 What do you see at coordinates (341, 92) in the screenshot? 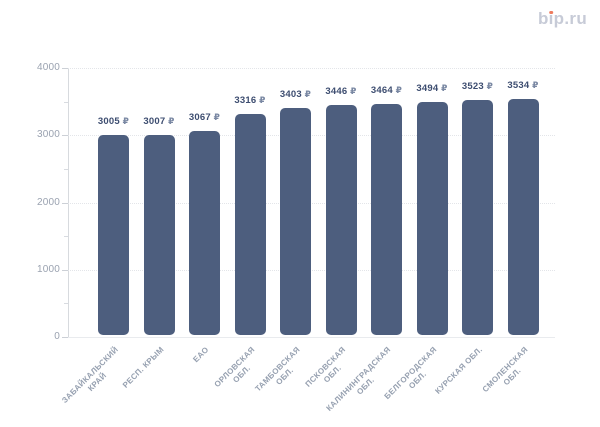
I see `bar-value-label: 3446 ₽` at bounding box center [341, 92].